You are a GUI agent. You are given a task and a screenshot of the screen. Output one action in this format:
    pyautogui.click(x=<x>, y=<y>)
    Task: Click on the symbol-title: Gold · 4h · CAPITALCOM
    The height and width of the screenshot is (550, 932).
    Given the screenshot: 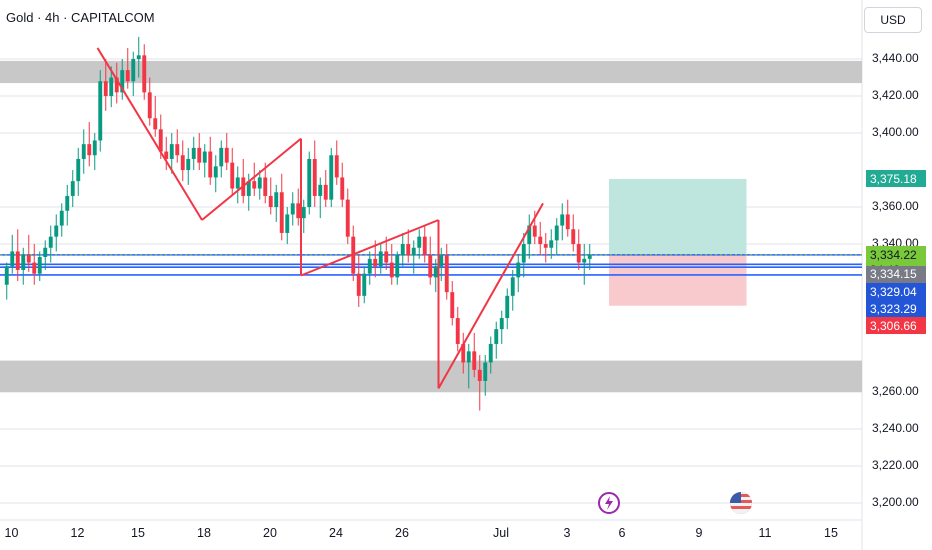 What is the action you would take?
    pyautogui.click(x=80, y=17)
    